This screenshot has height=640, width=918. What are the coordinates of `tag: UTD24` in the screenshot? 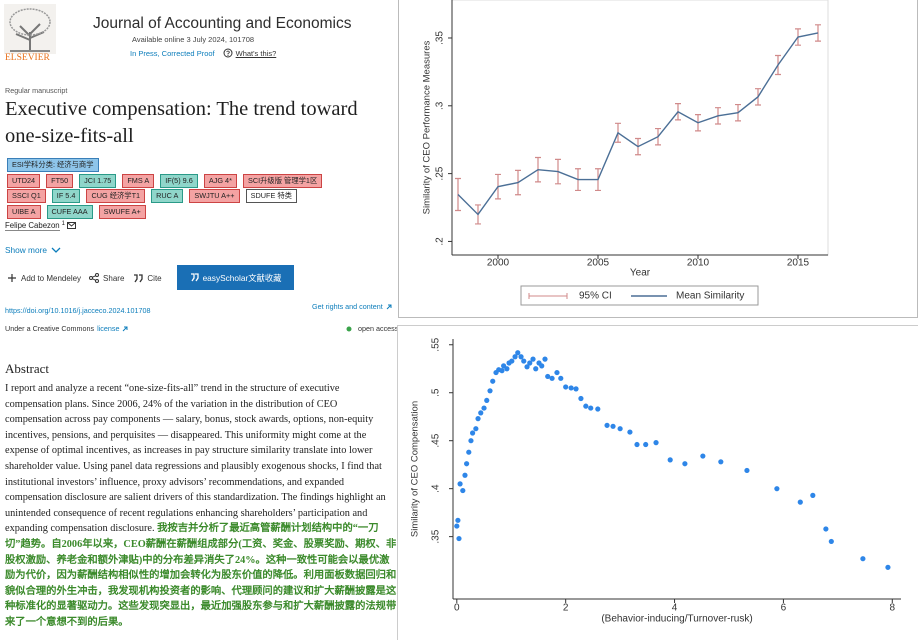 It's located at (24, 180).